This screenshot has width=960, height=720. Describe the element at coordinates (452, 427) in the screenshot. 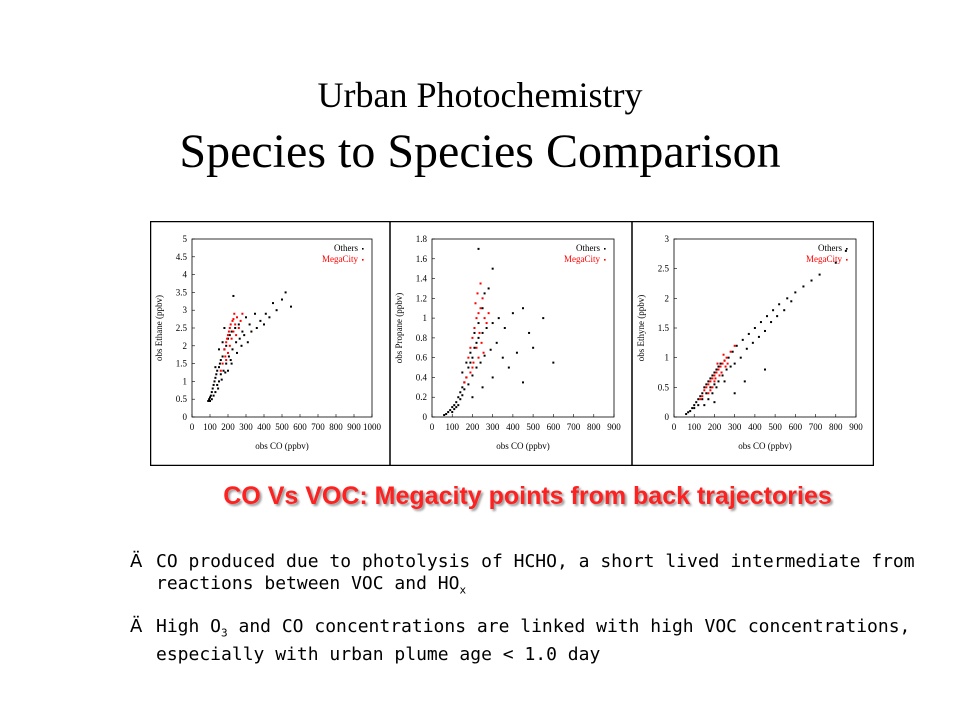

I see `x-tick-label: 100` at that location.